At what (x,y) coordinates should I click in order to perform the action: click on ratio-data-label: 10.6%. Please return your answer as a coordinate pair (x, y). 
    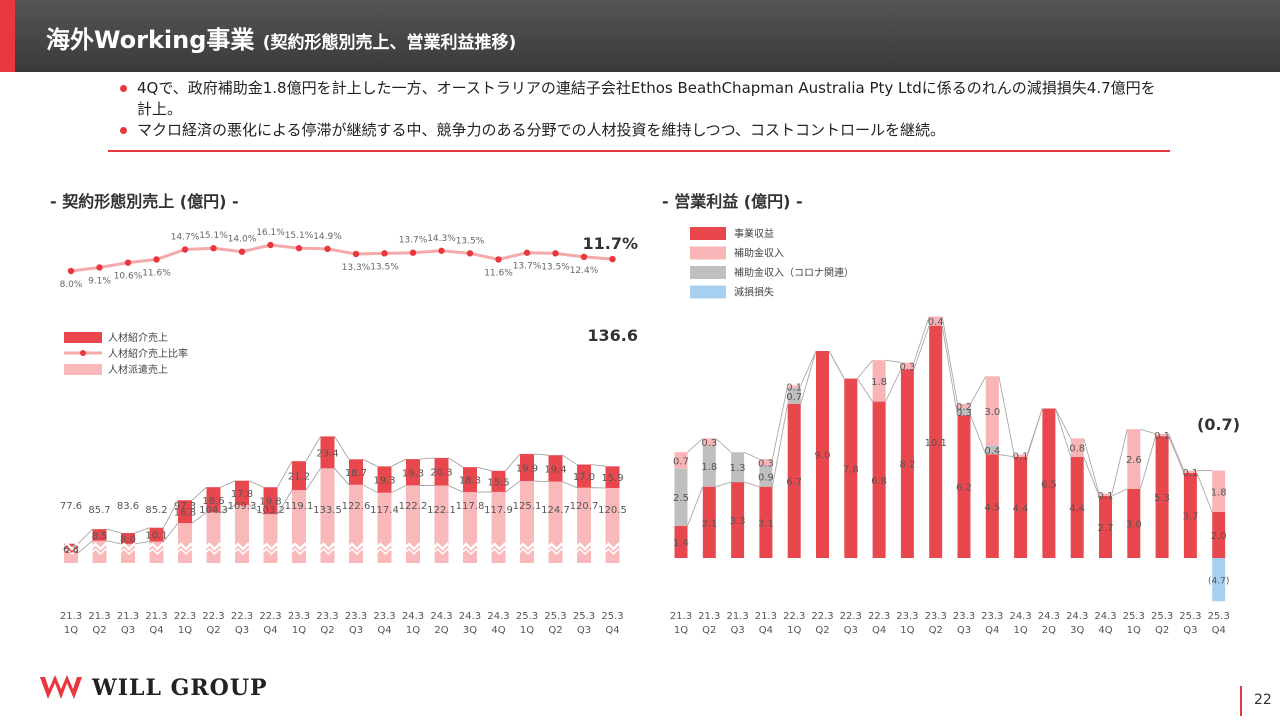
    Looking at the image, I should click on (128, 277).